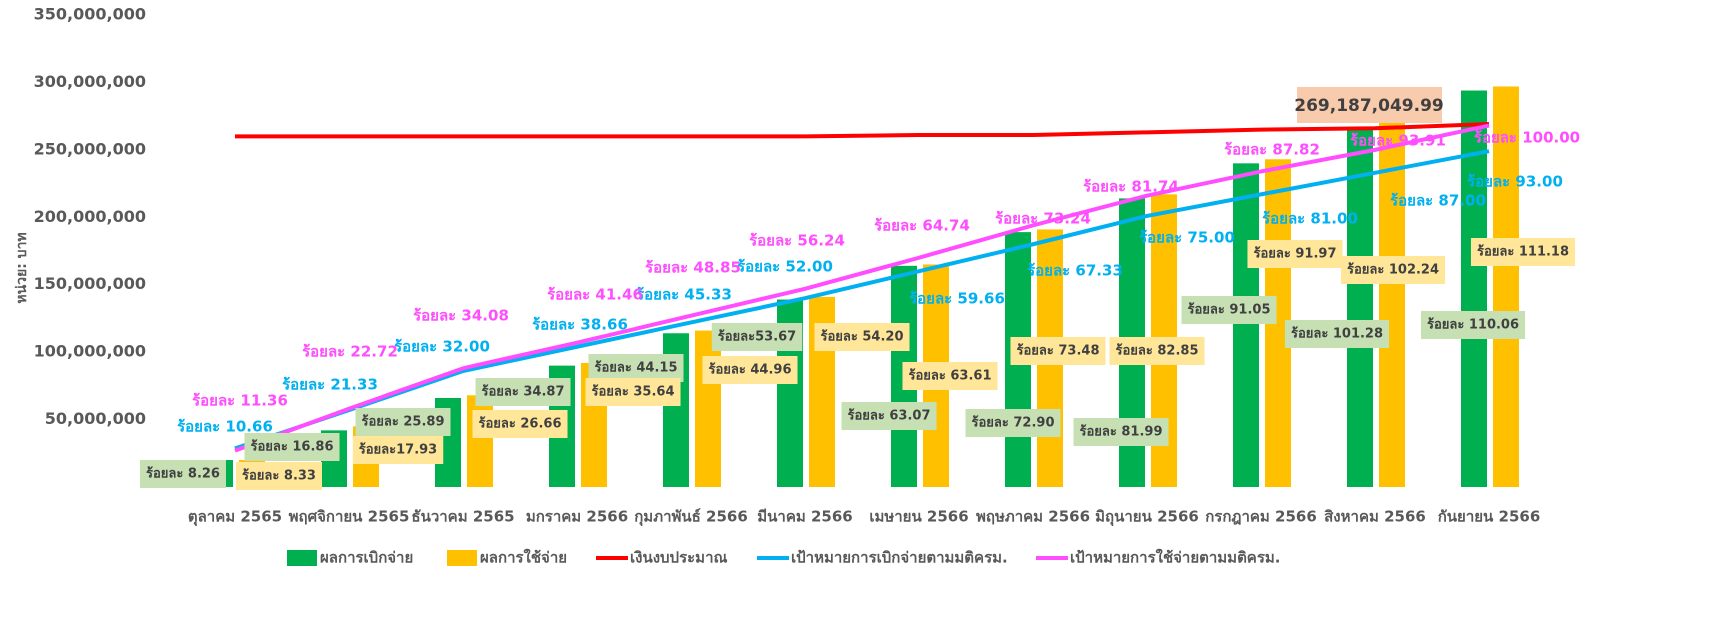 Image resolution: width=1723 pixels, height=627 pixels. What do you see at coordinates (1310, 219) in the screenshot?
I see `data-label: ร้อยละ 81.00` at bounding box center [1310, 219].